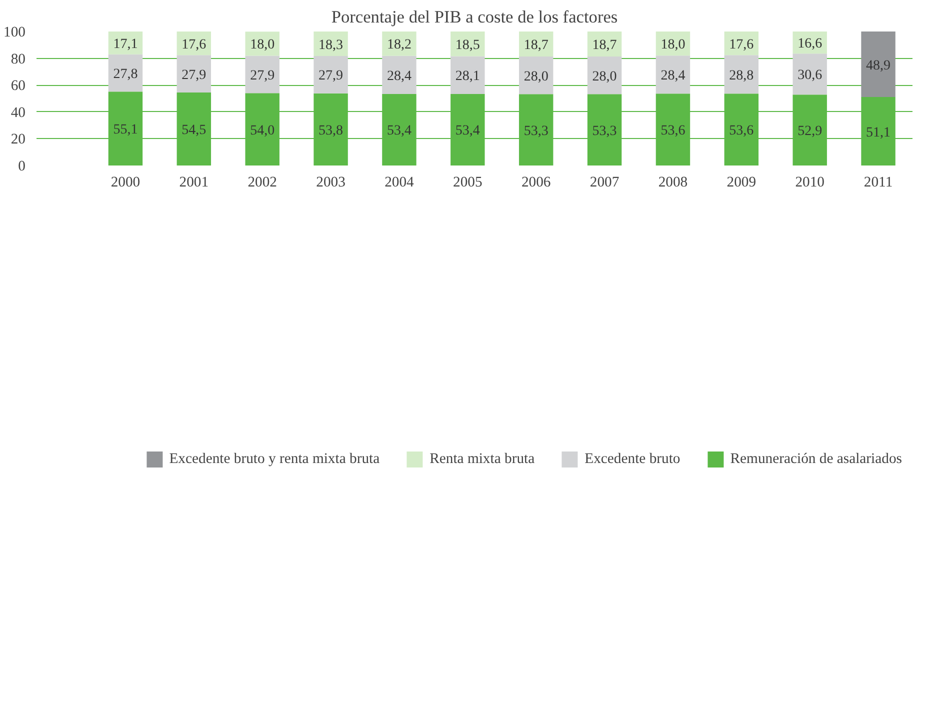 This screenshot has width=927, height=709. I want to click on data-label: 30,6, so click(810, 76).